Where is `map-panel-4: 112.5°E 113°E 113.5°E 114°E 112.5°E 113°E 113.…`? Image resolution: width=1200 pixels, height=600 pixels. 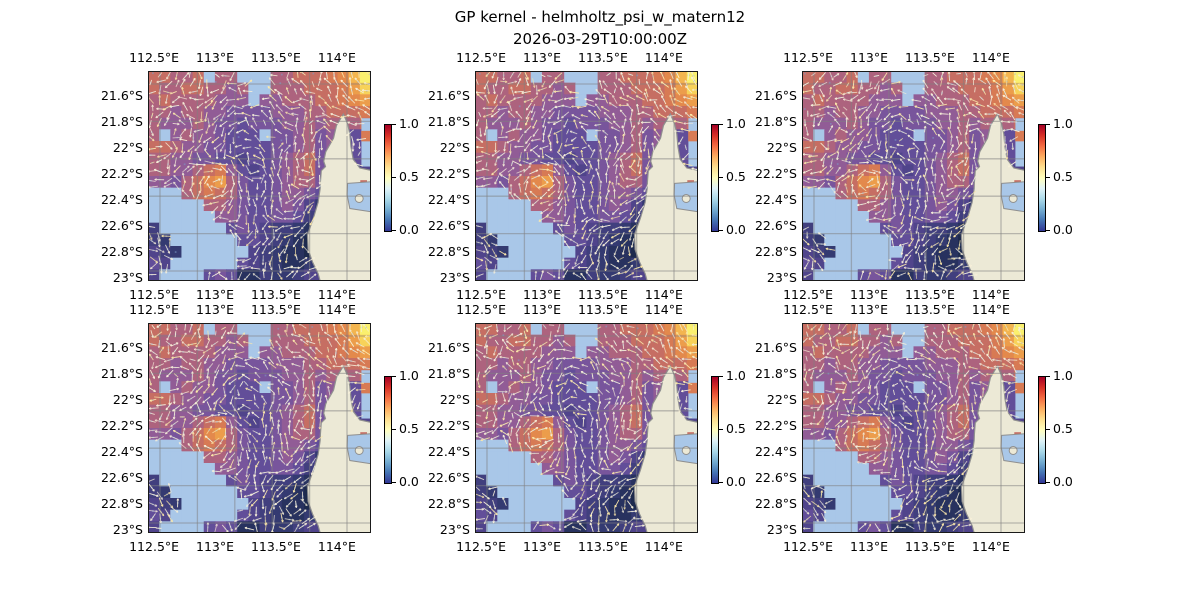 map-panel-4: 112.5°E 113°E 113.5°E 114°E 112.5°E 113°E 113.… is located at coordinates (255, 431).